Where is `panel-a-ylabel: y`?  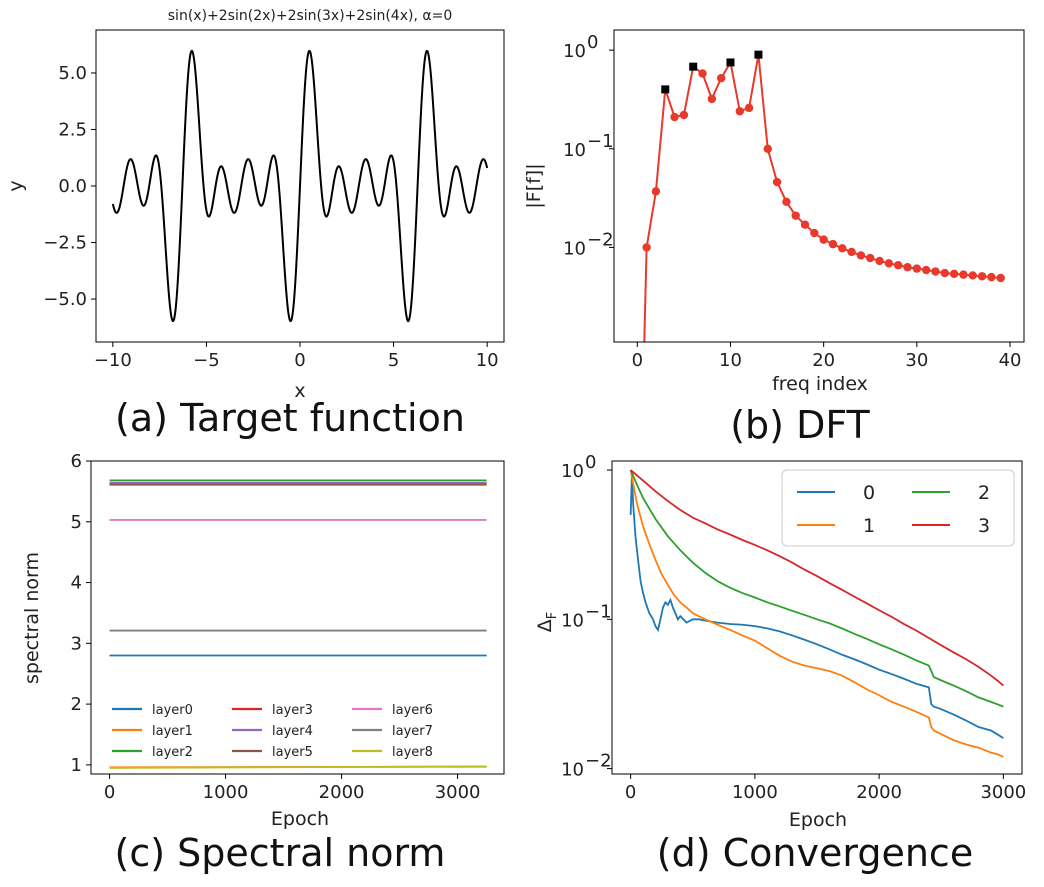 panel-a-ylabel: y is located at coordinates (16, 185).